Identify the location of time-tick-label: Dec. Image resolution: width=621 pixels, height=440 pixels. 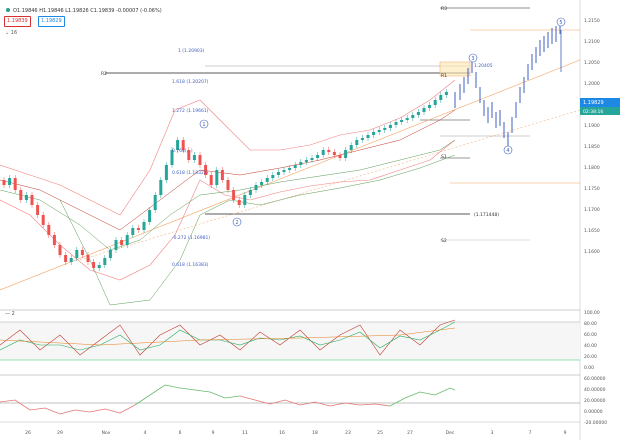
(450, 433).